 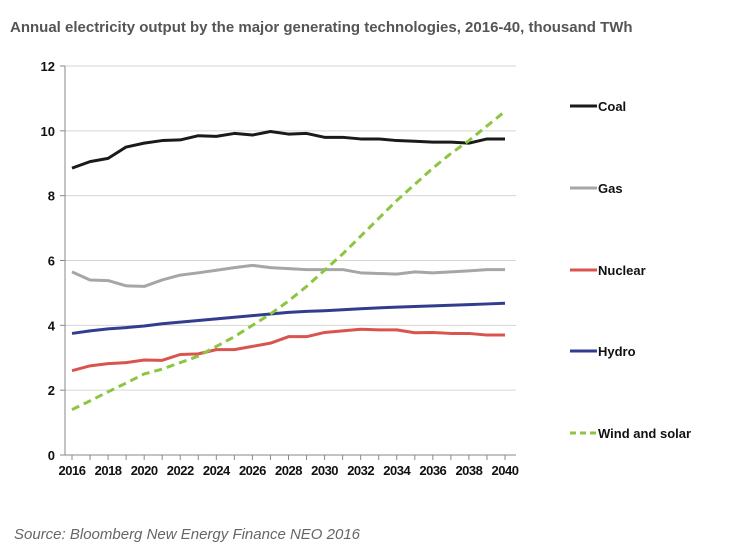 What do you see at coordinates (72, 470) in the screenshot?
I see `x-tick-label: 2016` at bounding box center [72, 470].